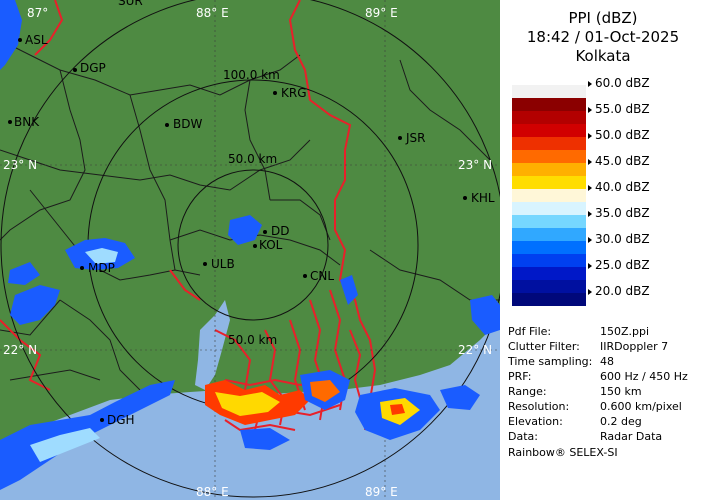 The image size is (706, 500). What do you see at coordinates (271, 245) in the screenshot?
I see `place-label: KOL` at bounding box center [271, 245].